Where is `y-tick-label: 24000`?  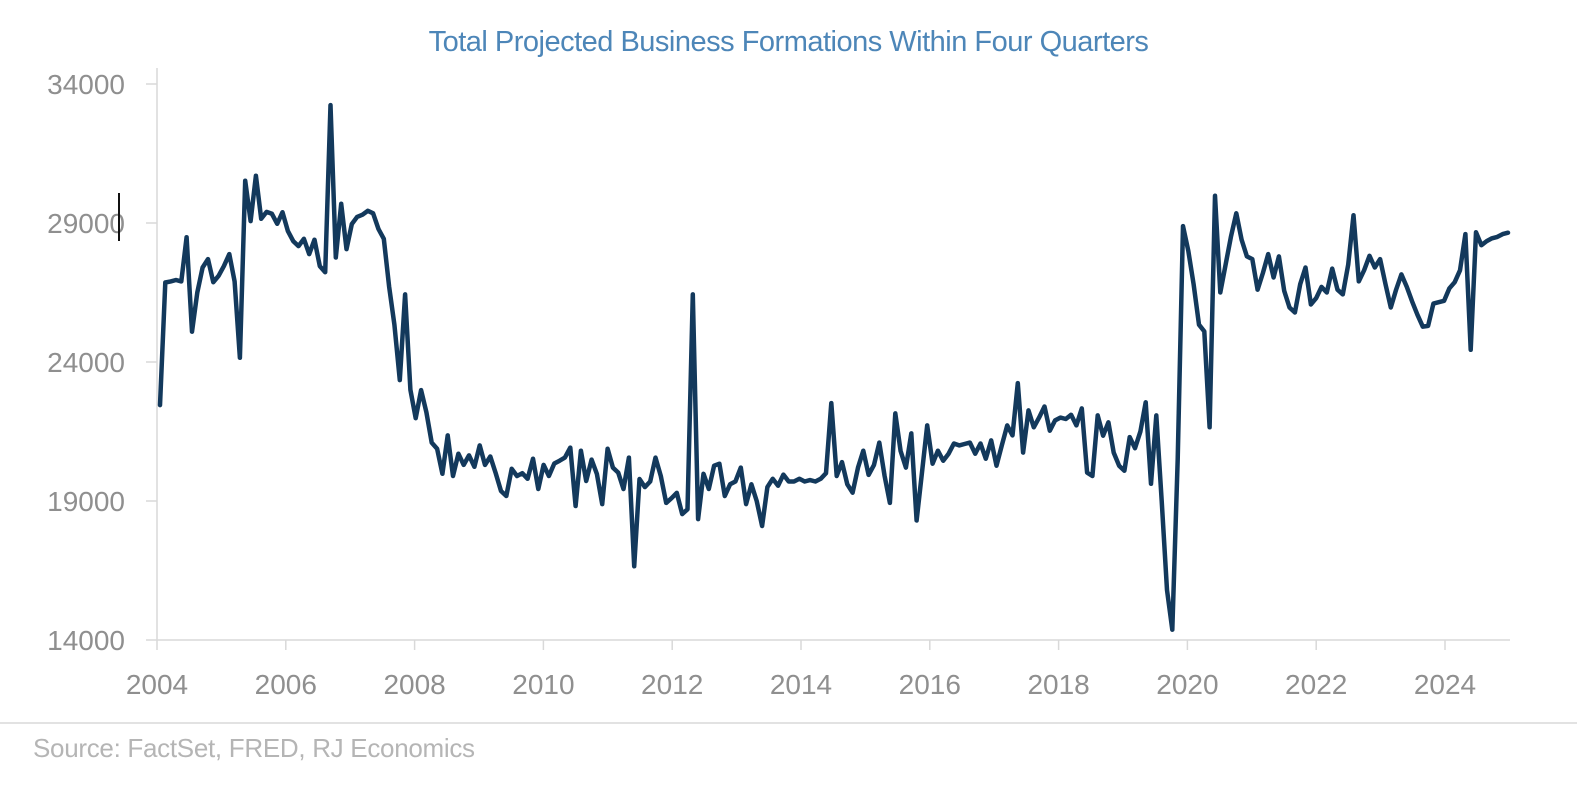
y-tick-label: 24000 is located at coordinates (86, 362).